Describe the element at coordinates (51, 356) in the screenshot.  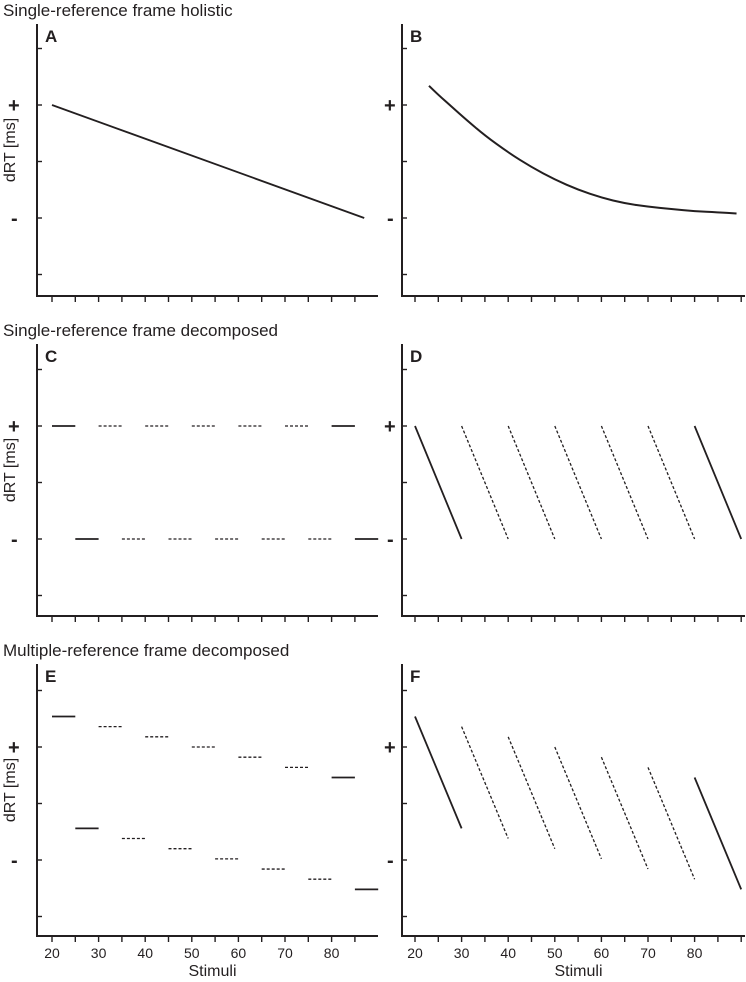
I see `panel-letter-c: C` at that location.